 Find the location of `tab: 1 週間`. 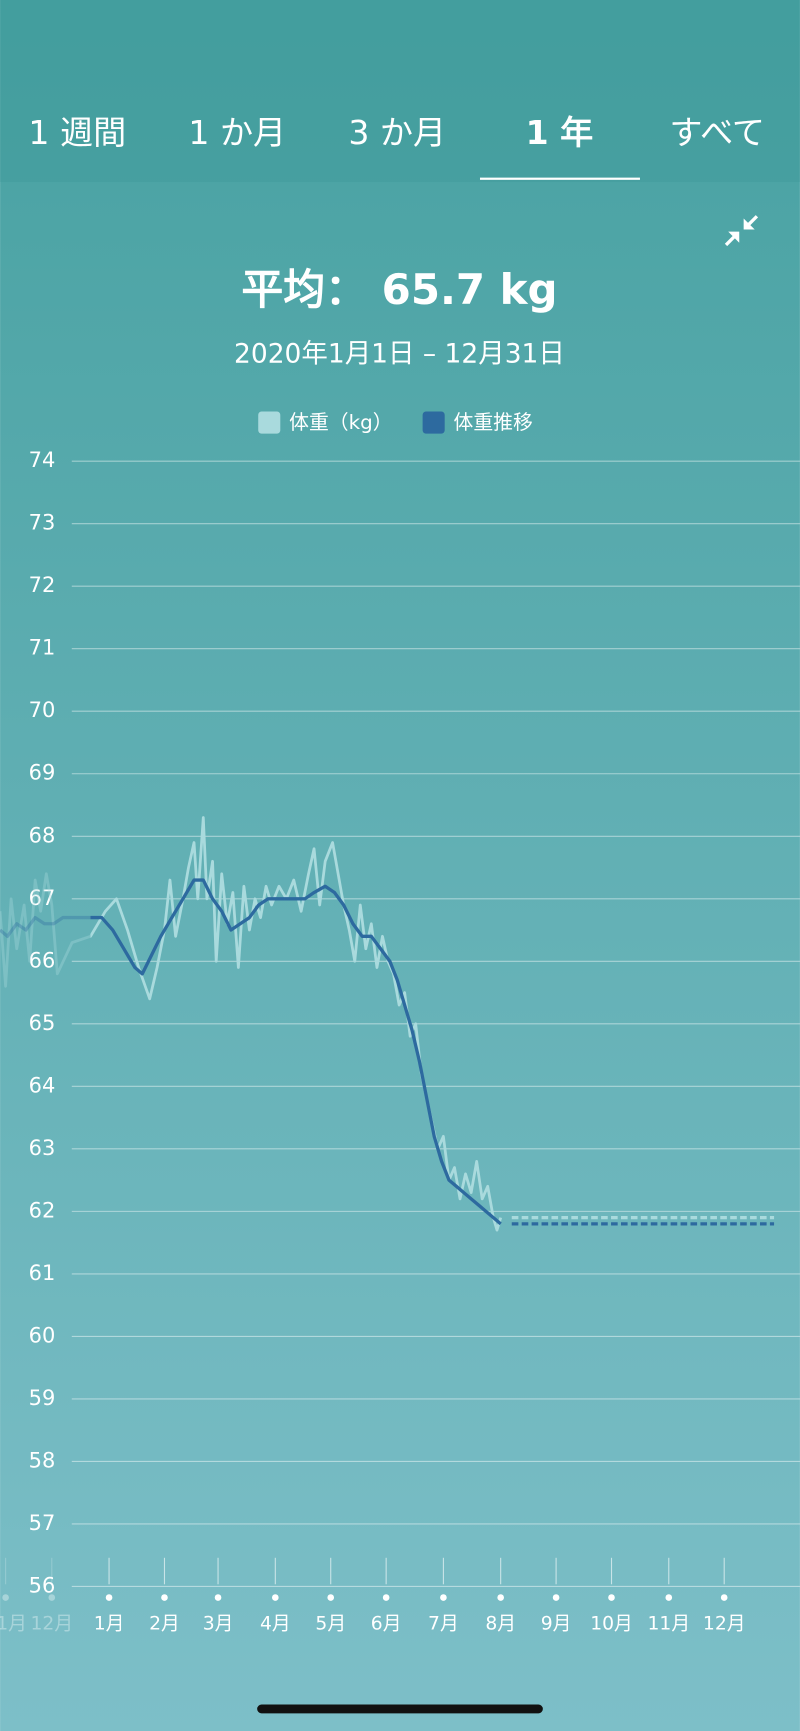

tab: 1 週間 is located at coordinates (77, 132).